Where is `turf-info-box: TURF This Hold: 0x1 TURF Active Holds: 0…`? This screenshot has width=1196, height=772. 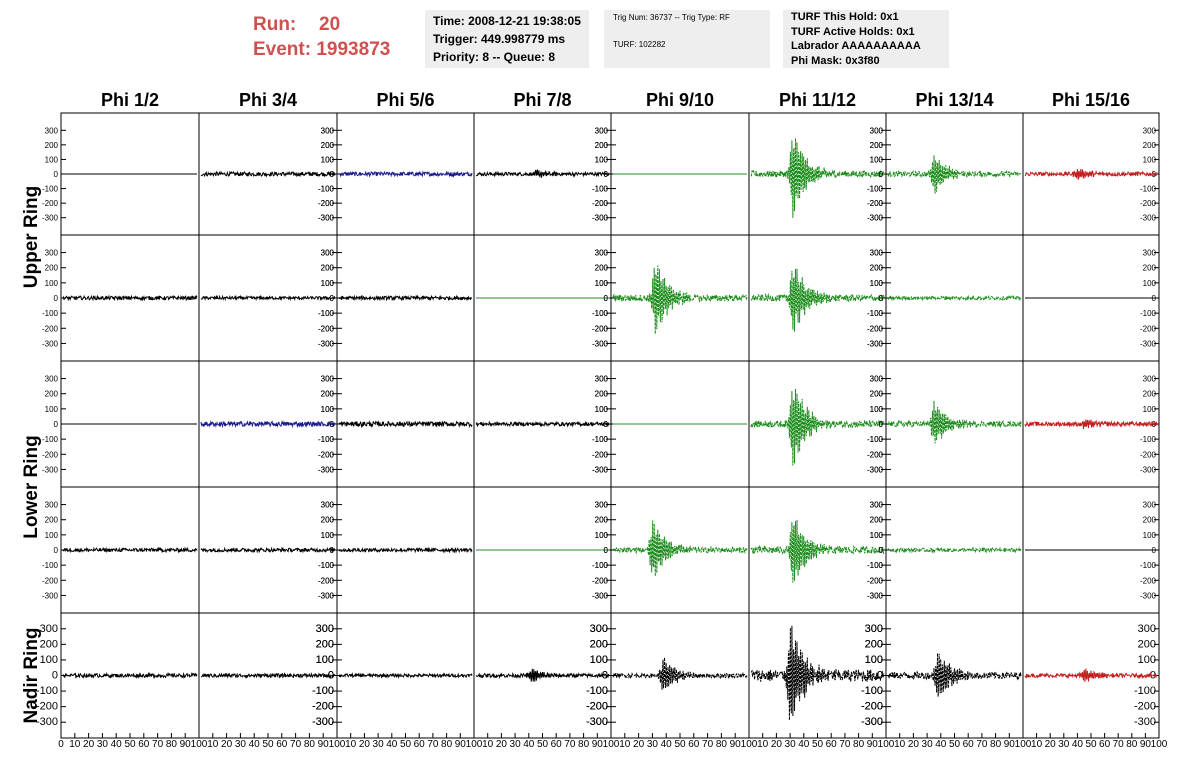
turf-info-box: TURF This Hold: 0x1 TURF Active Holds: 0… is located at coordinates (866, 39).